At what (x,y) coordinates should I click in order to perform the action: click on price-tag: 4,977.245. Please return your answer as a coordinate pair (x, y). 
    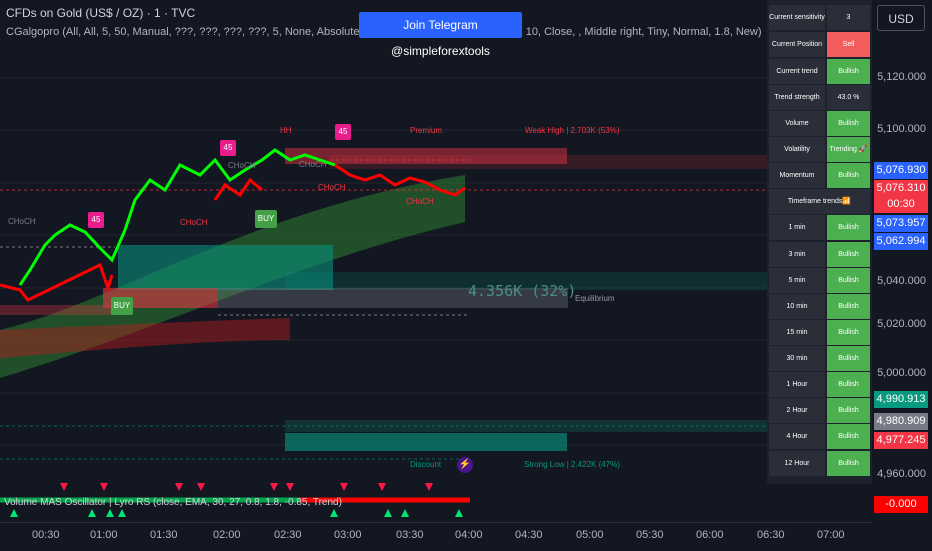
    Looking at the image, I should click on (901, 440).